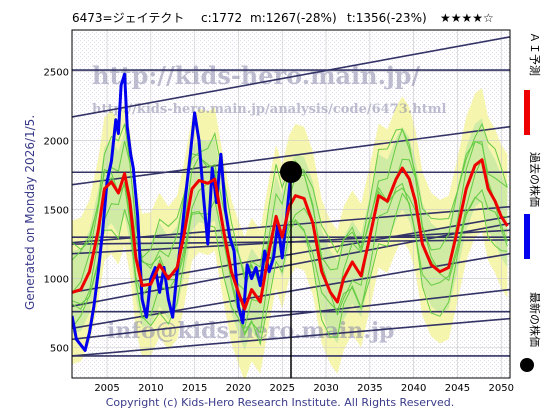  I want to click on x-tick-label: 2050, so click(501, 388).